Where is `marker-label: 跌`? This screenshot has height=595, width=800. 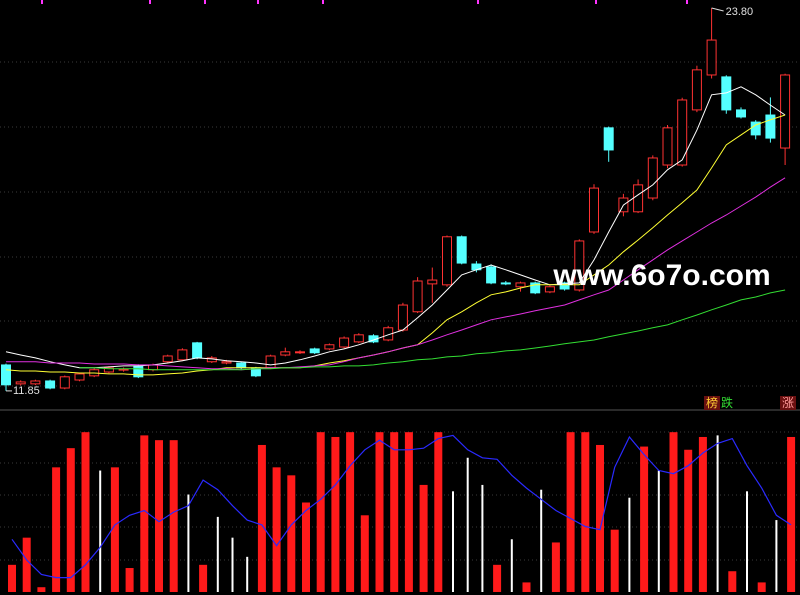 marker-label: 跌 is located at coordinates (727, 402).